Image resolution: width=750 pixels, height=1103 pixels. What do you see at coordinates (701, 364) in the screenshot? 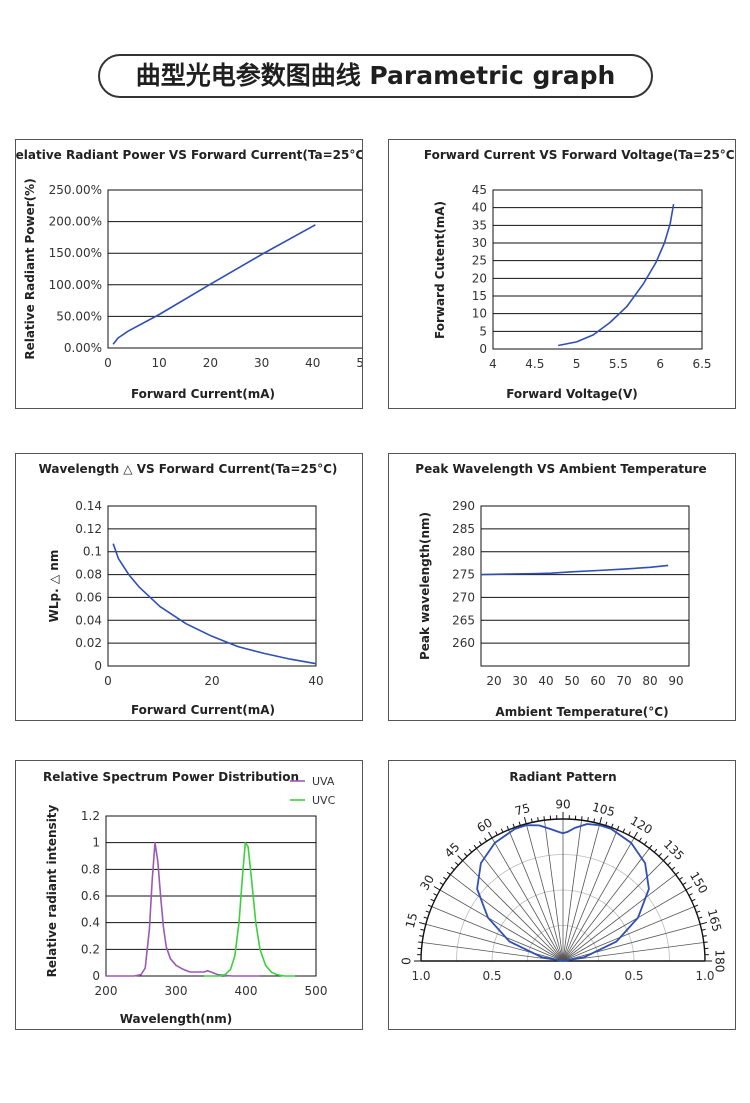
I see `x-tick-label: 6.5` at bounding box center [701, 364].